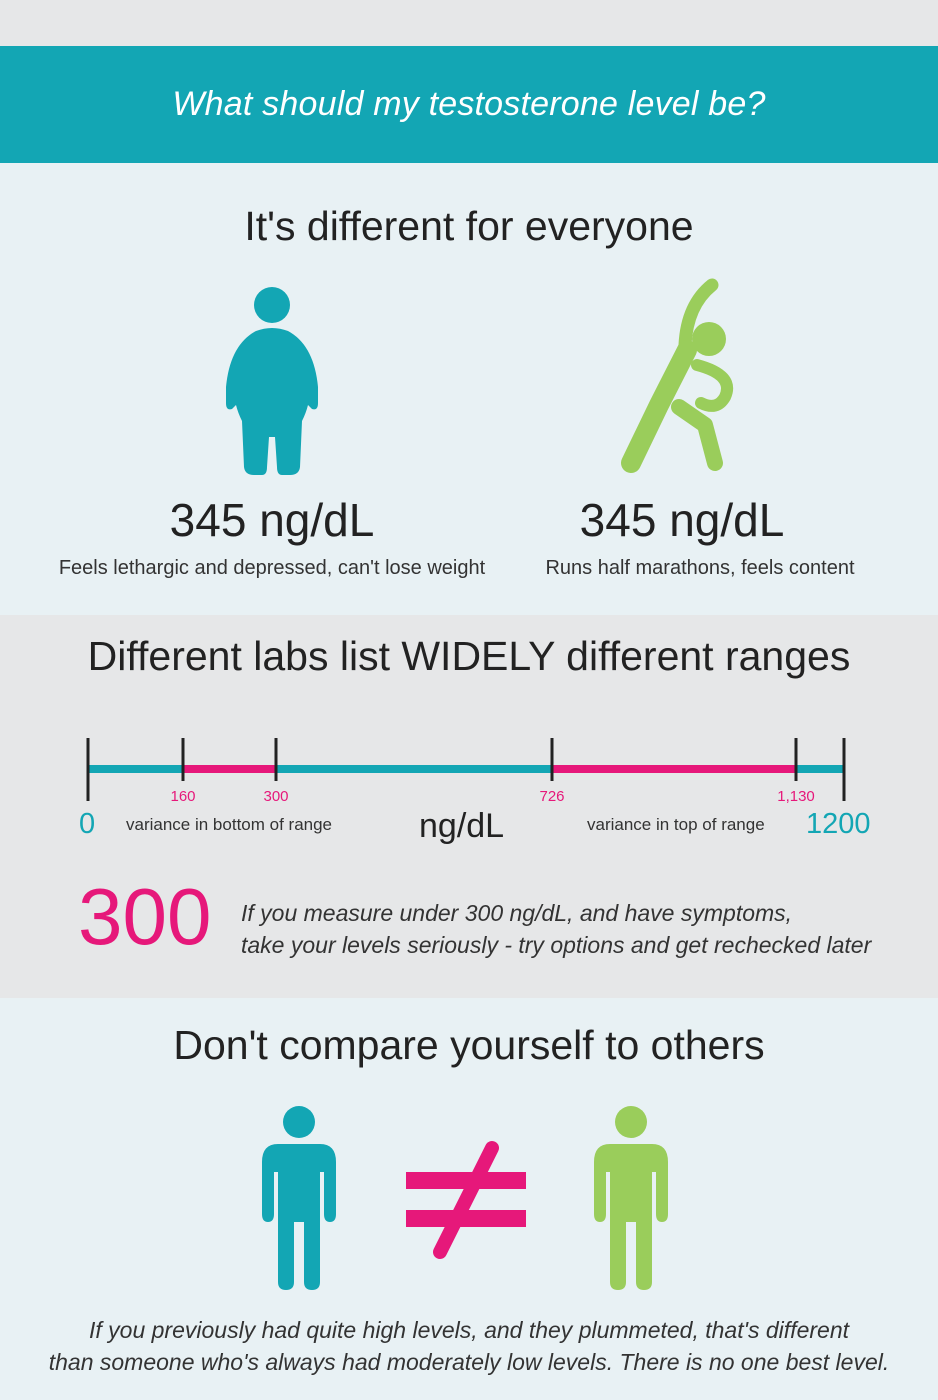  Describe the element at coordinates (700, 568) in the screenshot. I see `right-level-caption: Runs half marathons, feels content` at that location.